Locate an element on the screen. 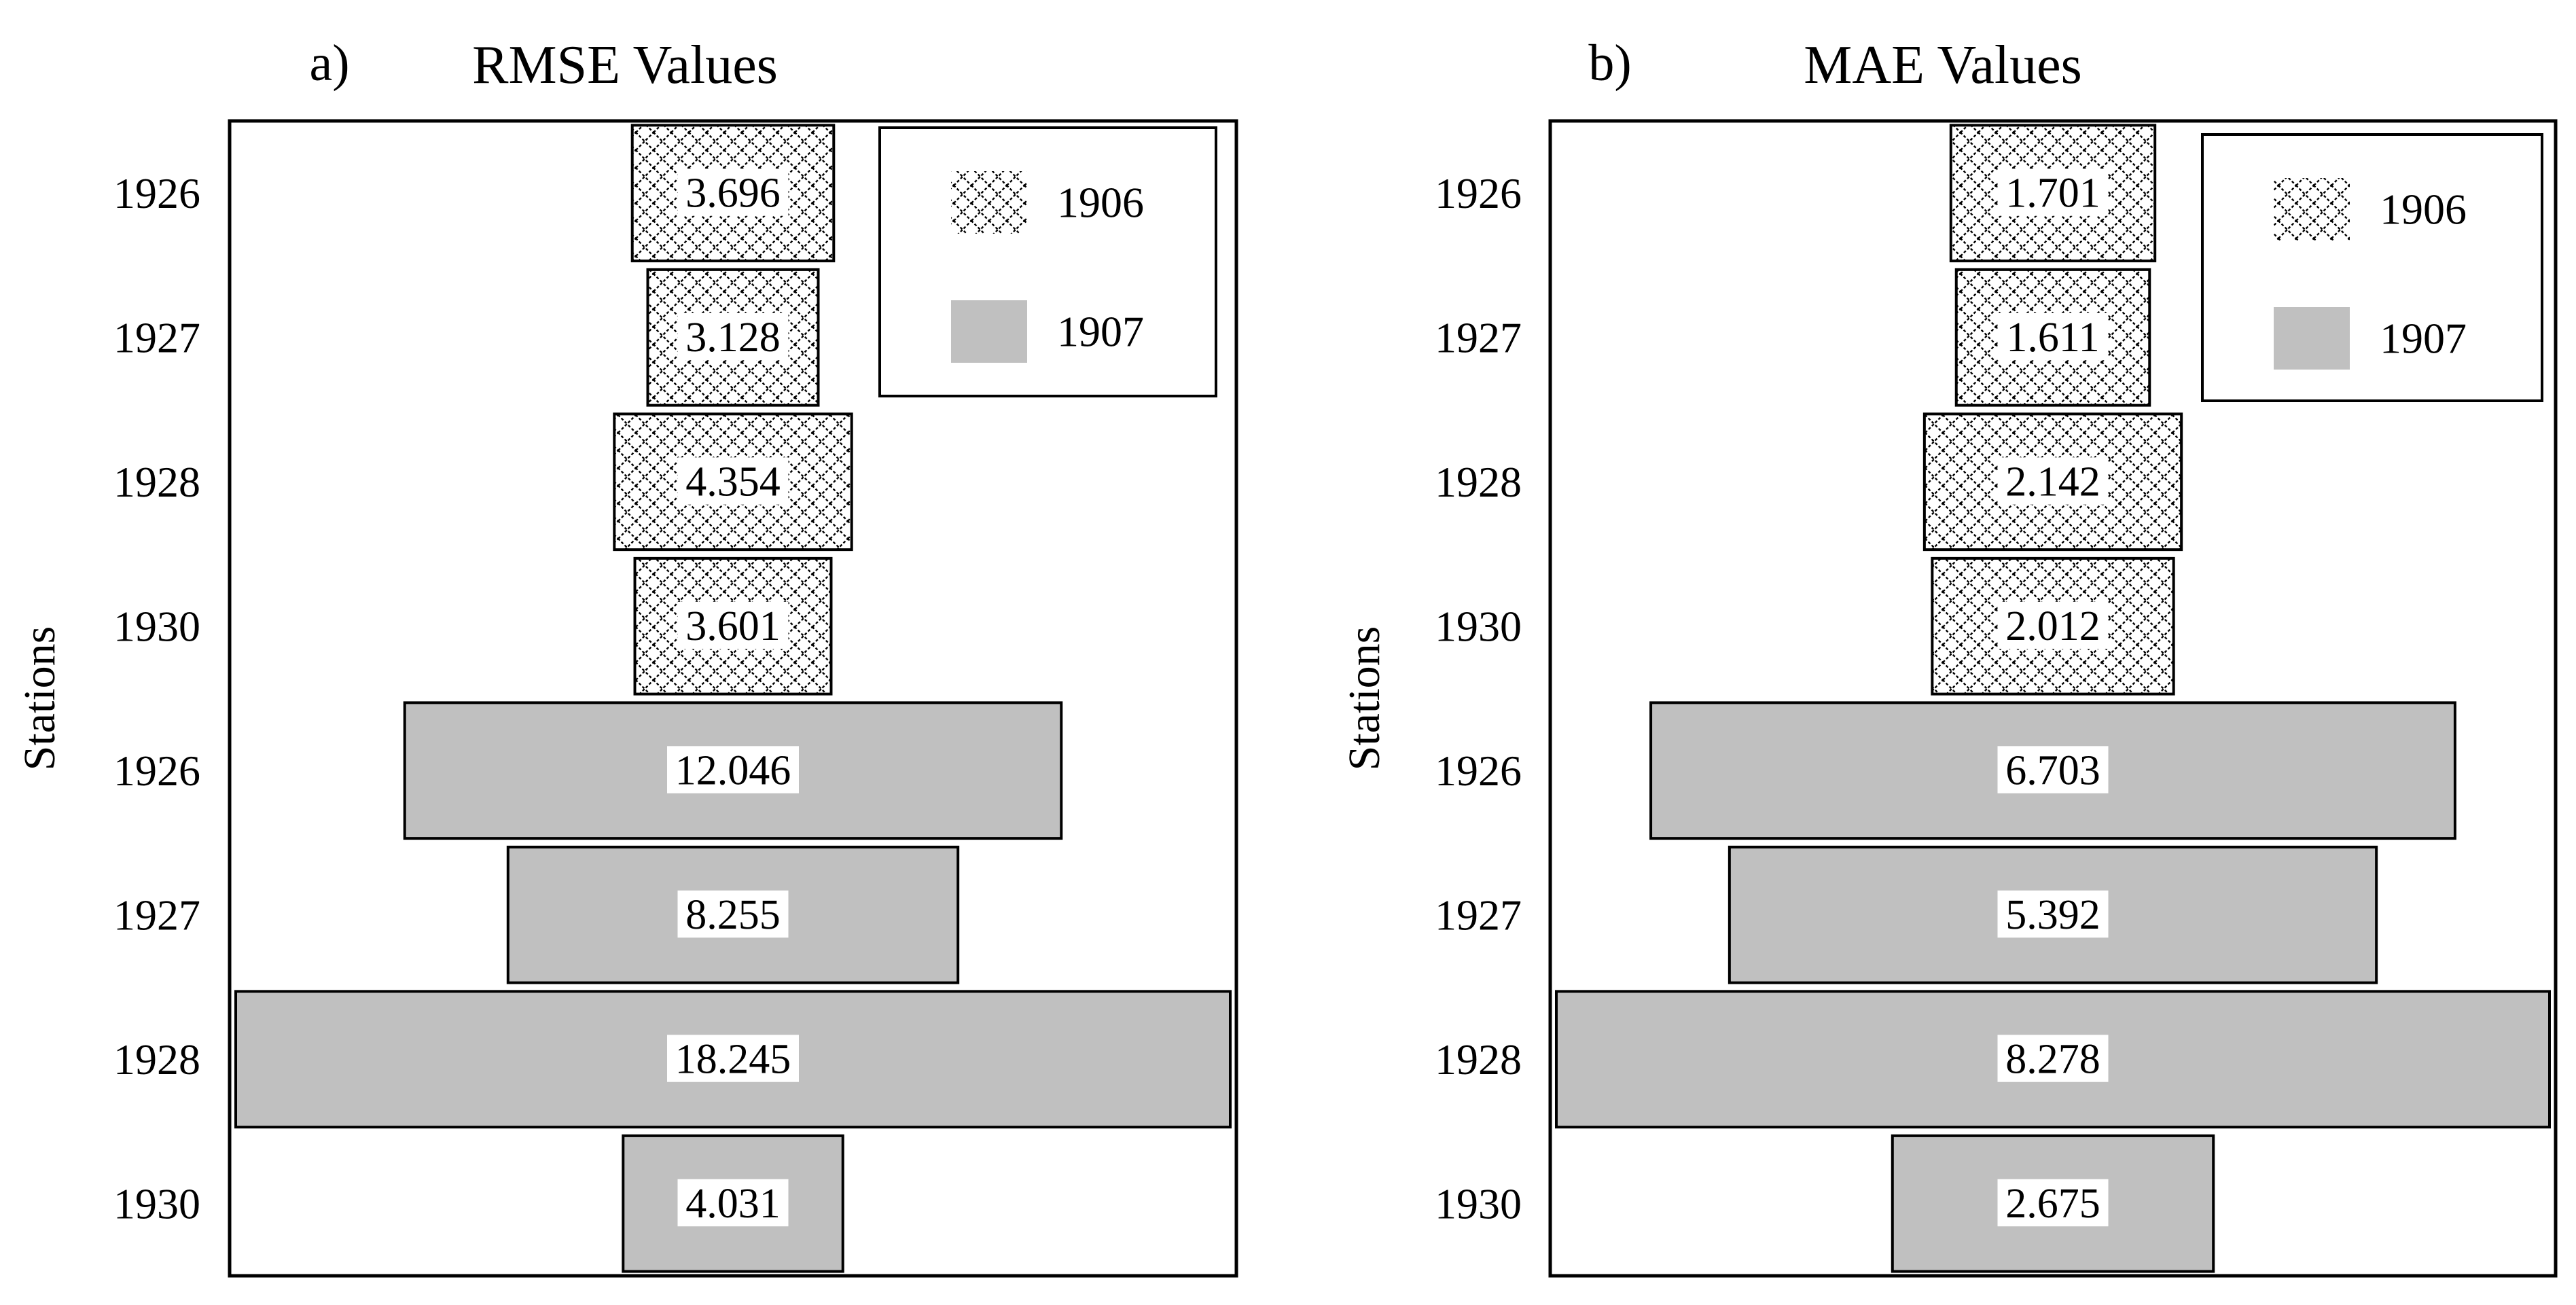 The width and height of the screenshot is (2576, 1305). bar-value-label-0: 3.696 is located at coordinates (733, 193).